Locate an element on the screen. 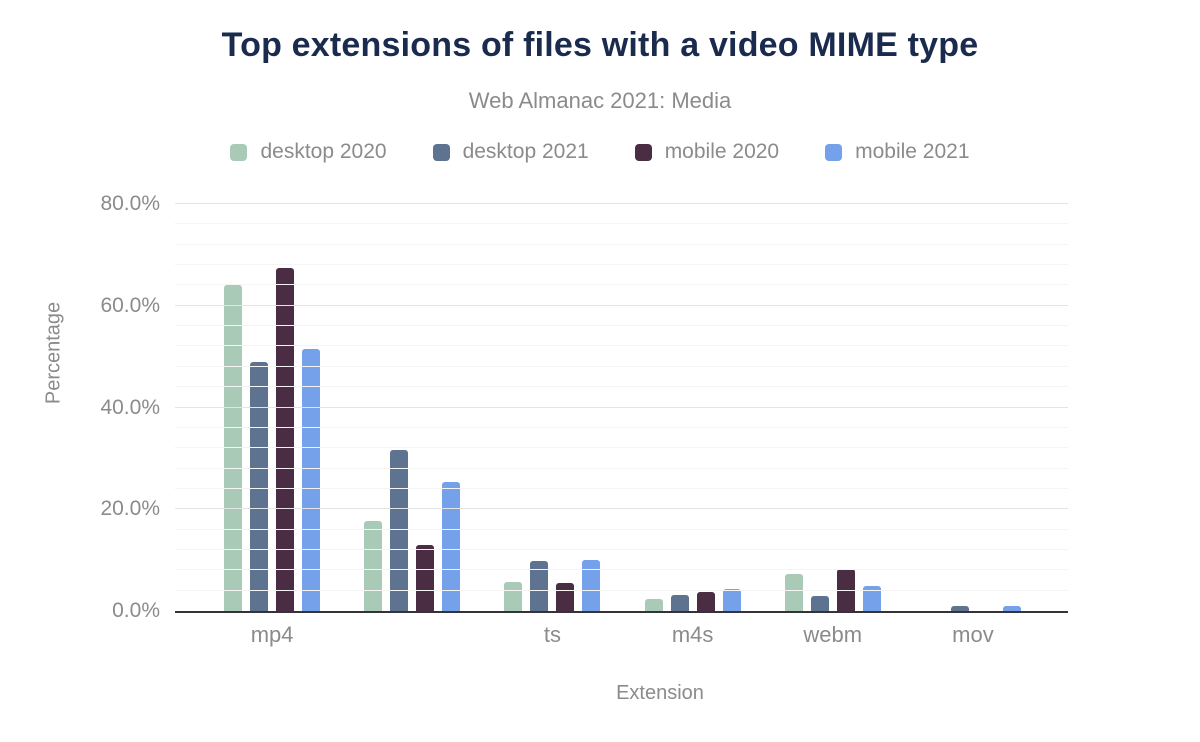 The height and width of the screenshot is (742, 1200). bar-mobile-2021-blank is located at coordinates (451, 546).